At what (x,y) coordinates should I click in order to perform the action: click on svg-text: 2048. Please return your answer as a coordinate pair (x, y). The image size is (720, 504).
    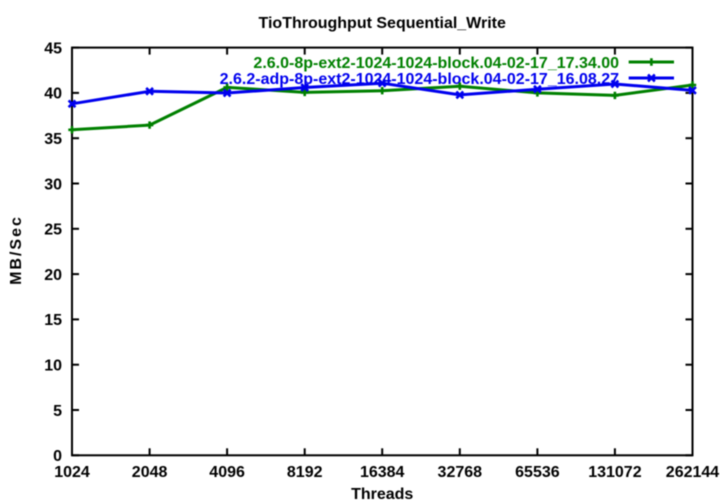
    Looking at the image, I should click on (150, 472).